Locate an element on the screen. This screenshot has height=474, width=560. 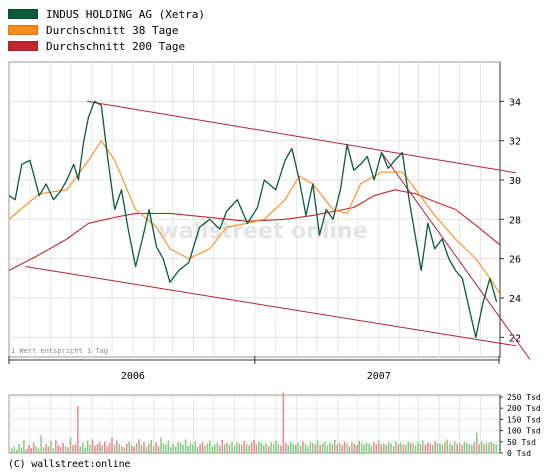
x-axis: 2006 2007 is located at coordinates (254, 369).